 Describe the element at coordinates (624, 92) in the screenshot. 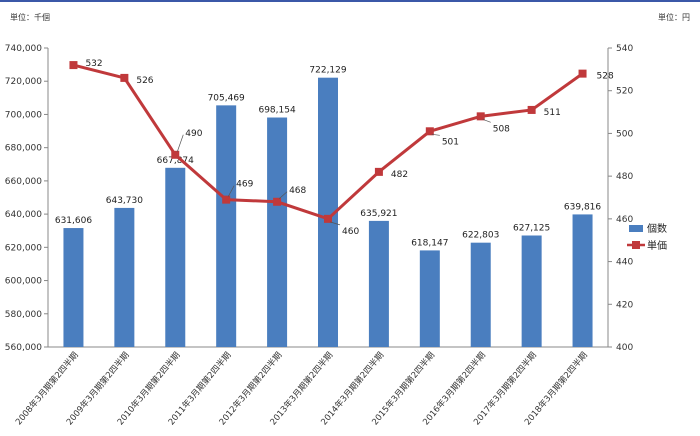

I see `right-tick-label: 520` at that location.